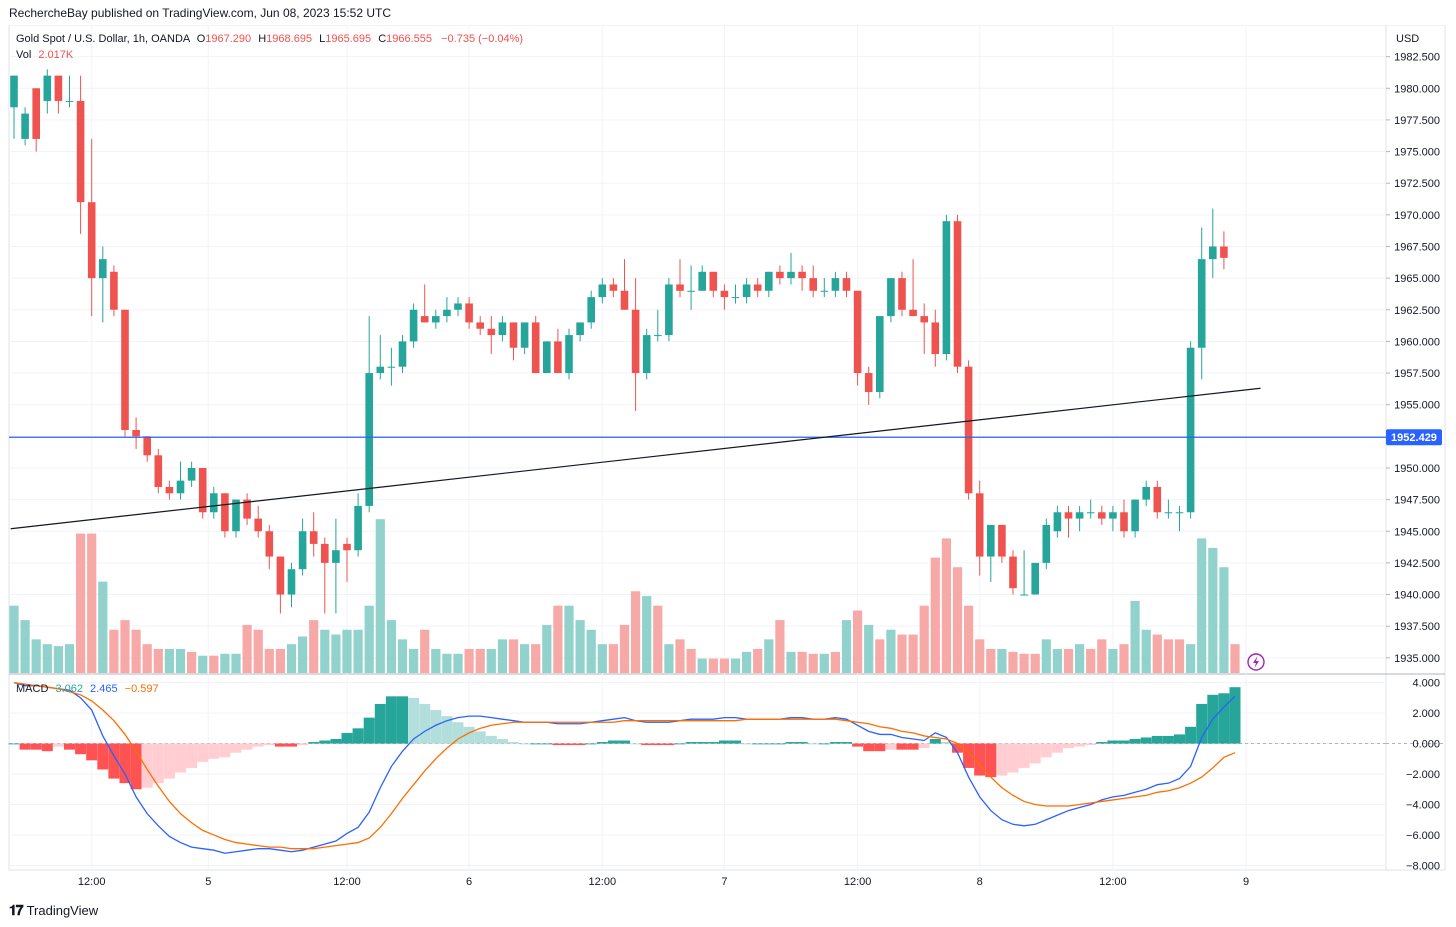 The width and height of the screenshot is (1456, 927). What do you see at coordinates (1417, 216) in the screenshot?
I see `price-tick-label: 1970.000` at bounding box center [1417, 216].